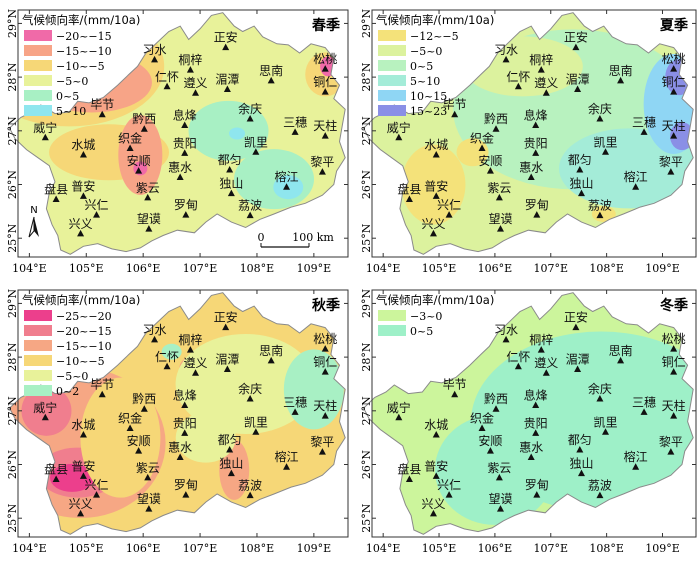  I want to click on season-label: 秋季, so click(326, 305).